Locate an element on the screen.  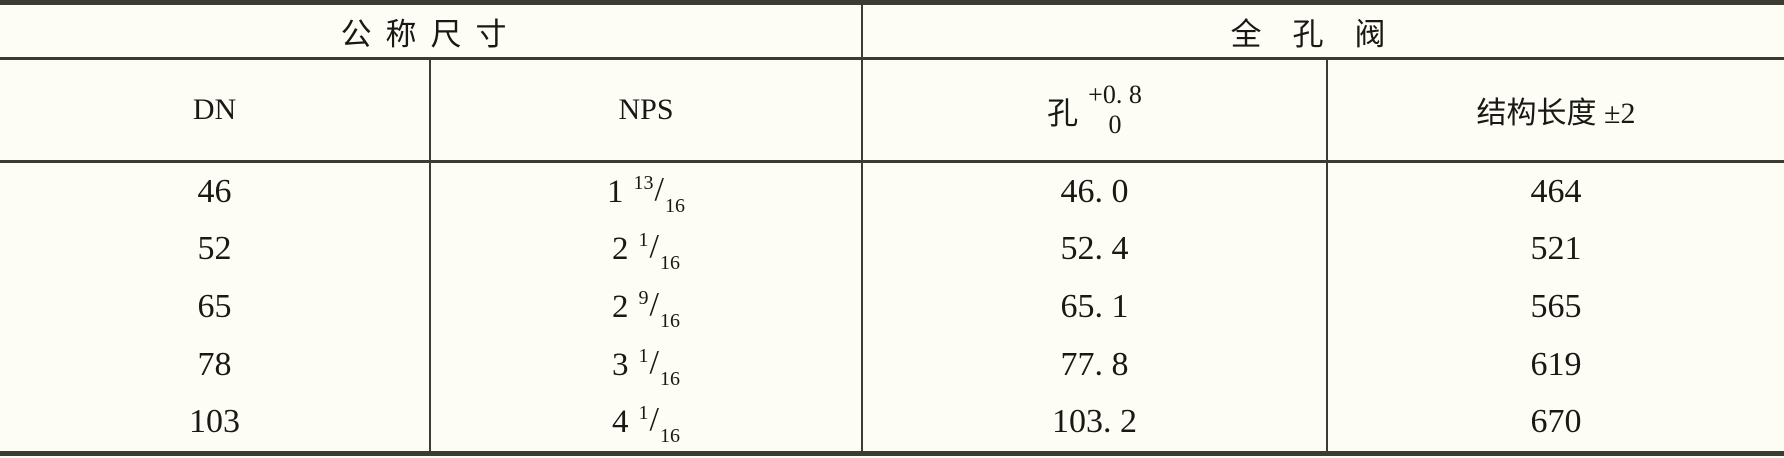
table-row: 65 2 9/16 65. 1 565 is located at coordinates (892, 307).